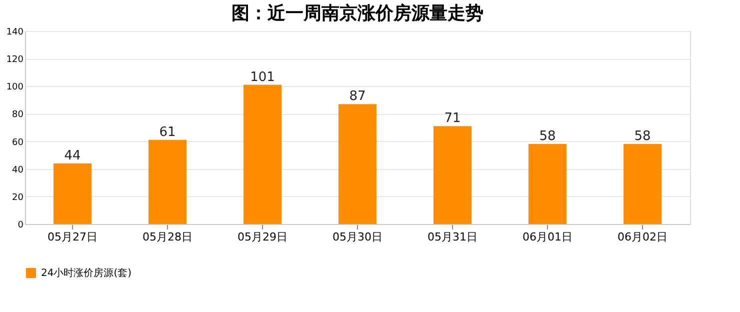 The height and width of the screenshot is (312, 740). What do you see at coordinates (643, 237) in the screenshot?
I see `x-tick-label: 06月02日` at bounding box center [643, 237].